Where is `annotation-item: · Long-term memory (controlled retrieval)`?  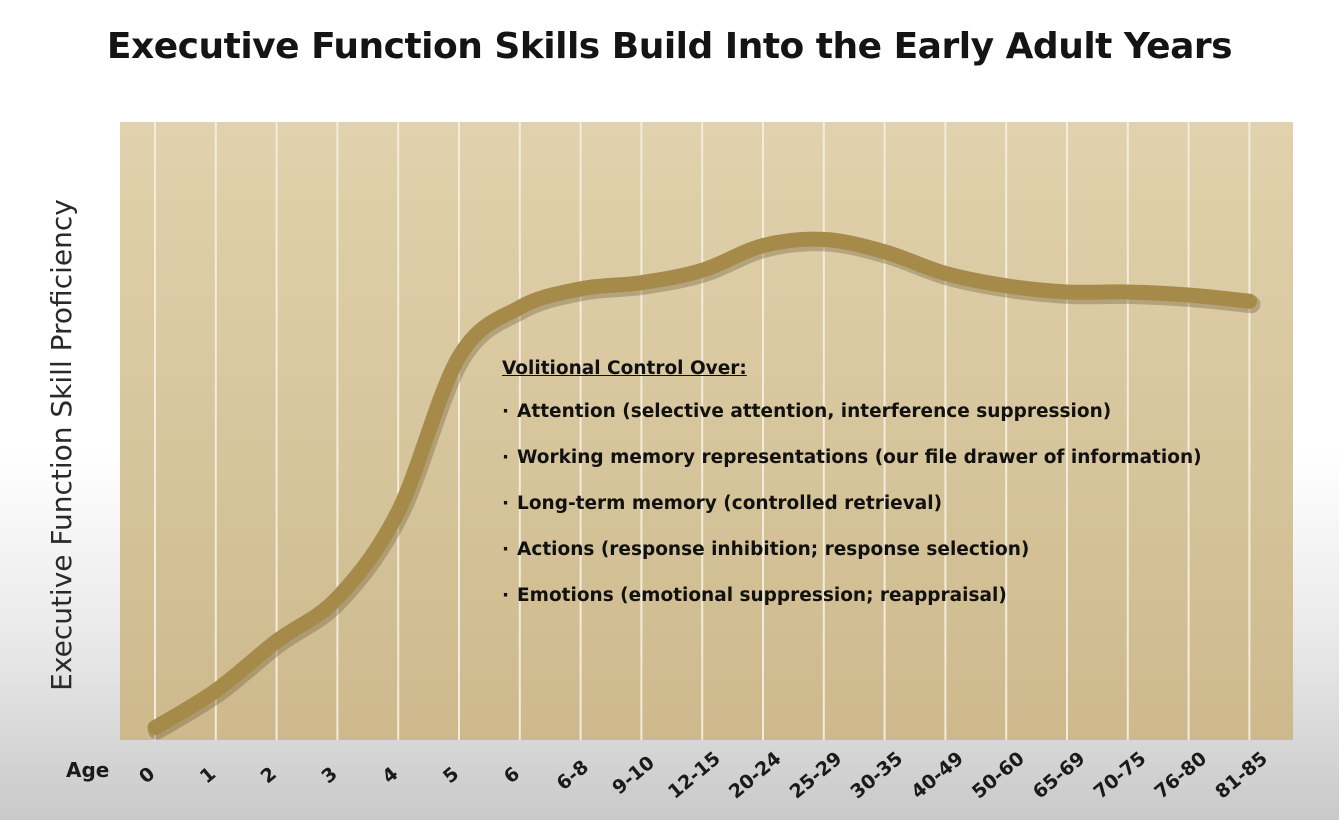
annotation-item: · Long-term memory (controlled retrieval) is located at coordinates (722, 503).